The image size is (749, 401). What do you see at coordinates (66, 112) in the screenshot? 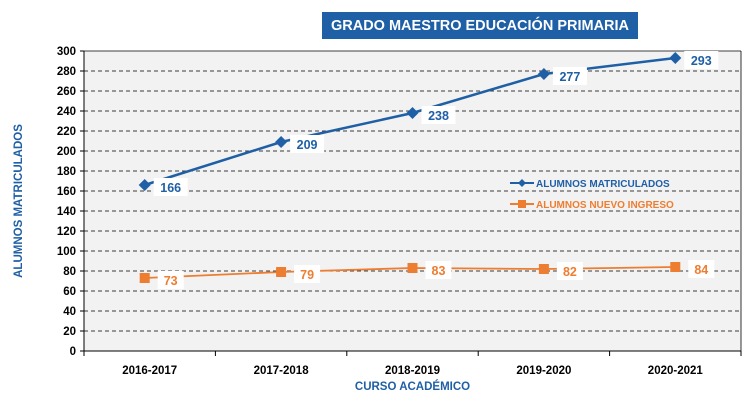
I see `y-tick-label: 240` at bounding box center [66, 112].